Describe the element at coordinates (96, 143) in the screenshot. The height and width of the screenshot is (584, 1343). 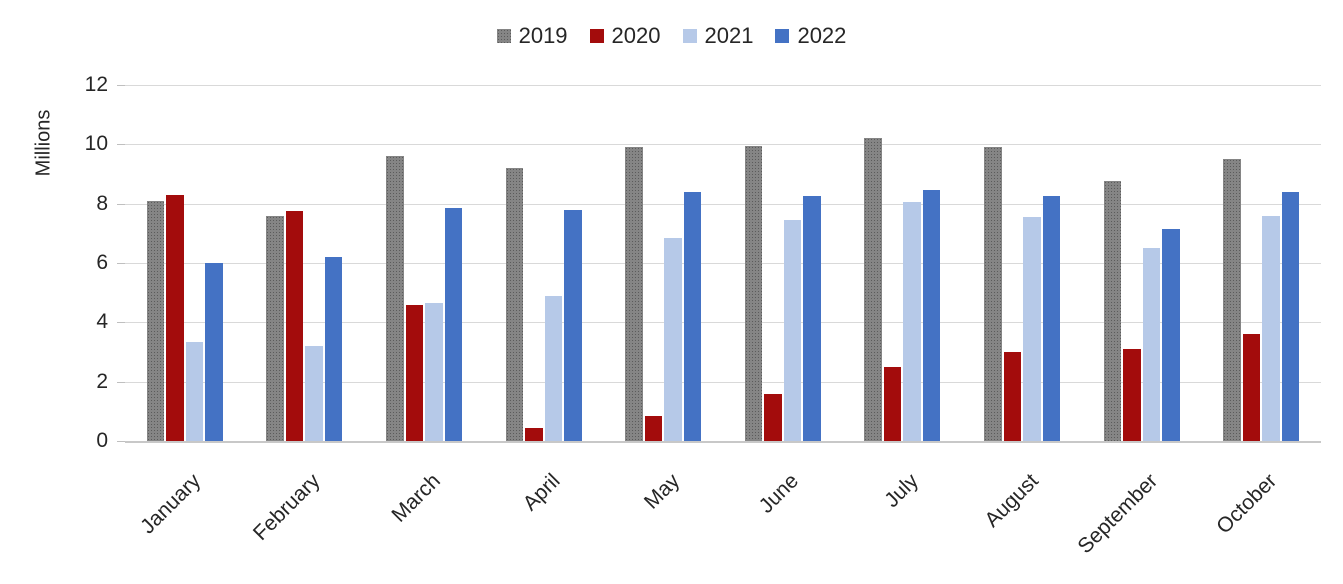
I see `y-tick-label-10: 10` at that location.